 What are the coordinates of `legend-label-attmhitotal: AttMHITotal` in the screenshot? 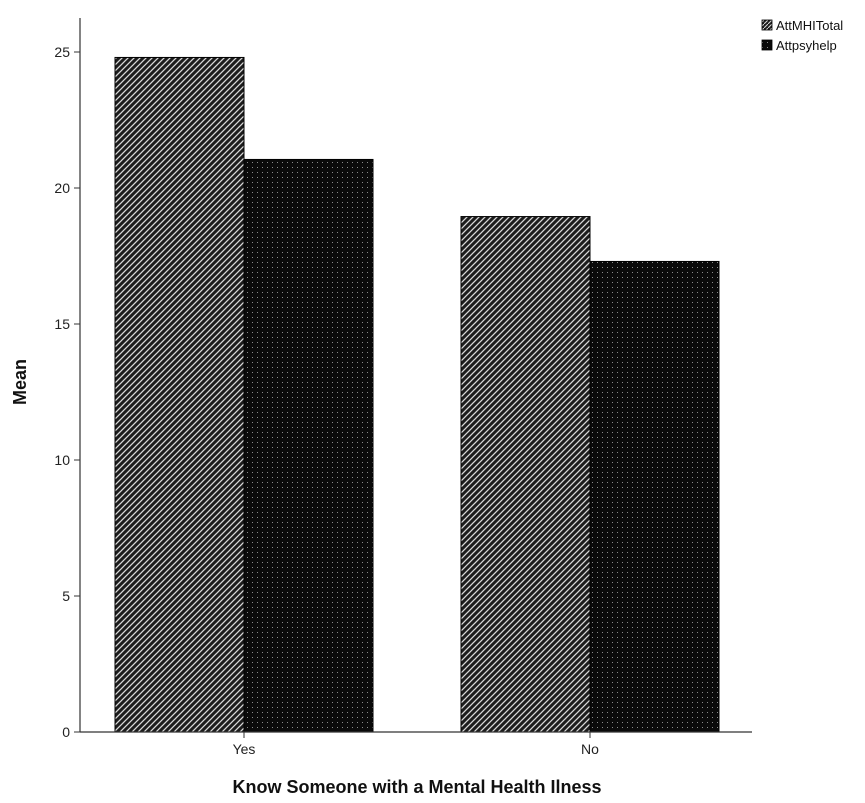 It's located at (809, 25).